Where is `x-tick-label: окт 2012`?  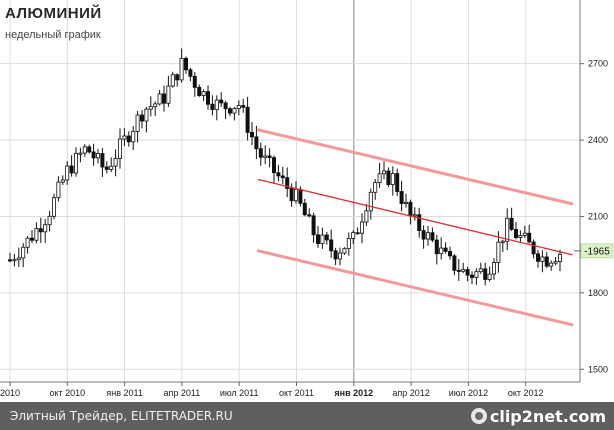 x-tick-label: окт 2012 is located at coordinates (526, 393).